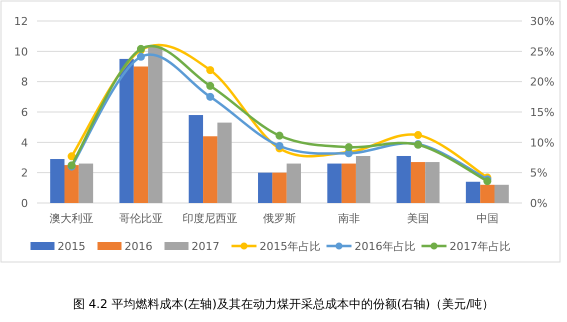 Image resolution: width=567 pixels, height=322 pixels. Describe the element at coordinates (480, 246) in the screenshot. I see `legend-label: 2017年占比` at that location.